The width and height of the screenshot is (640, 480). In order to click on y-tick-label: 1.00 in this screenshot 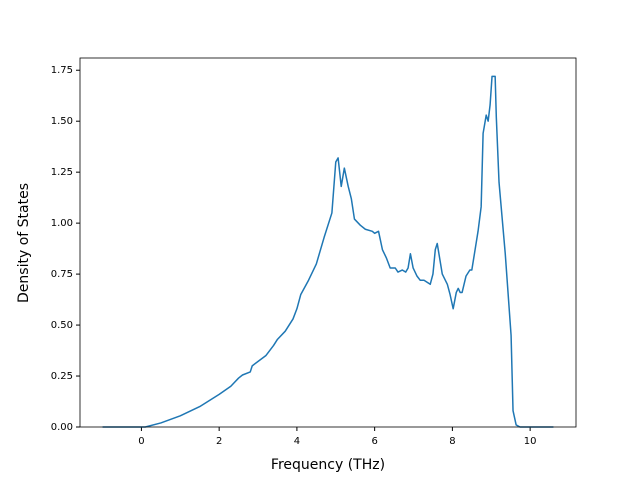, I will do `click(62, 223)`.